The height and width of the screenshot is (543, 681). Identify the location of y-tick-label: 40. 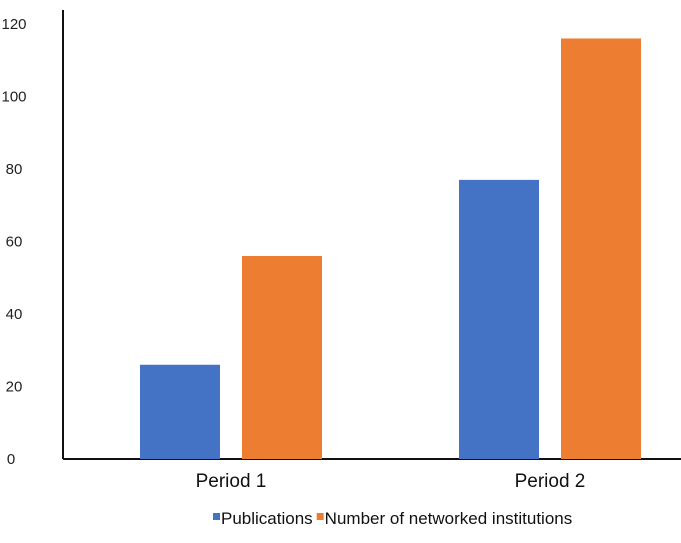
(14, 314).